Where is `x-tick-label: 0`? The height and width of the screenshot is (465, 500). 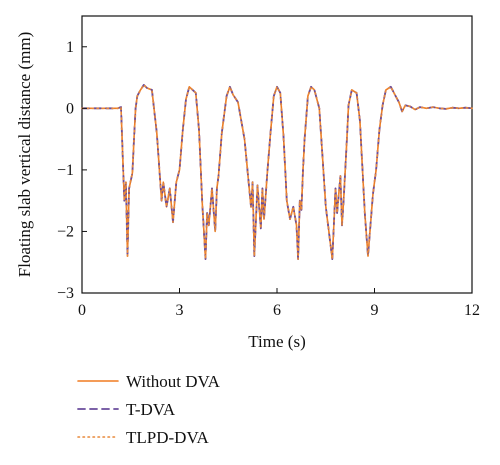
x-tick-label: 0 is located at coordinates (82, 310).